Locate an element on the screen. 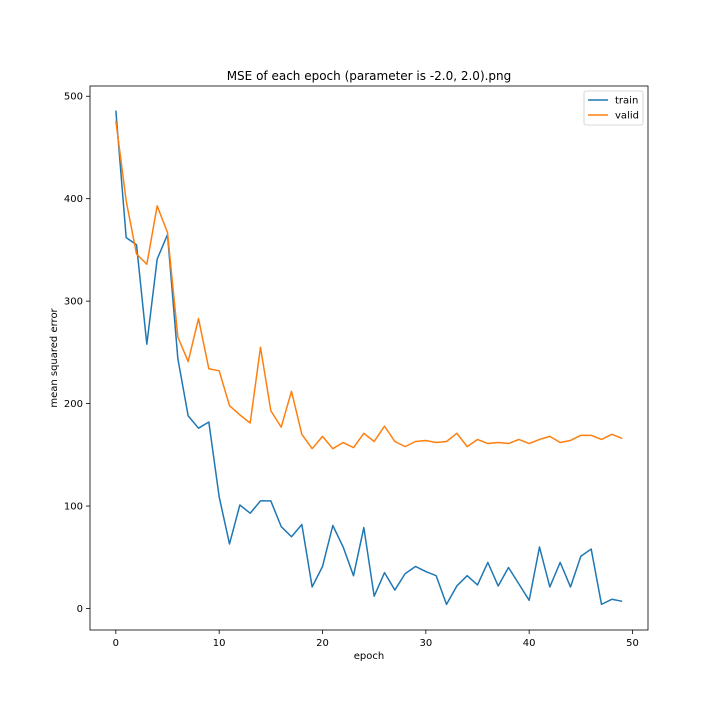  y-tick-label: 200 is located at coordinates (73, 404).